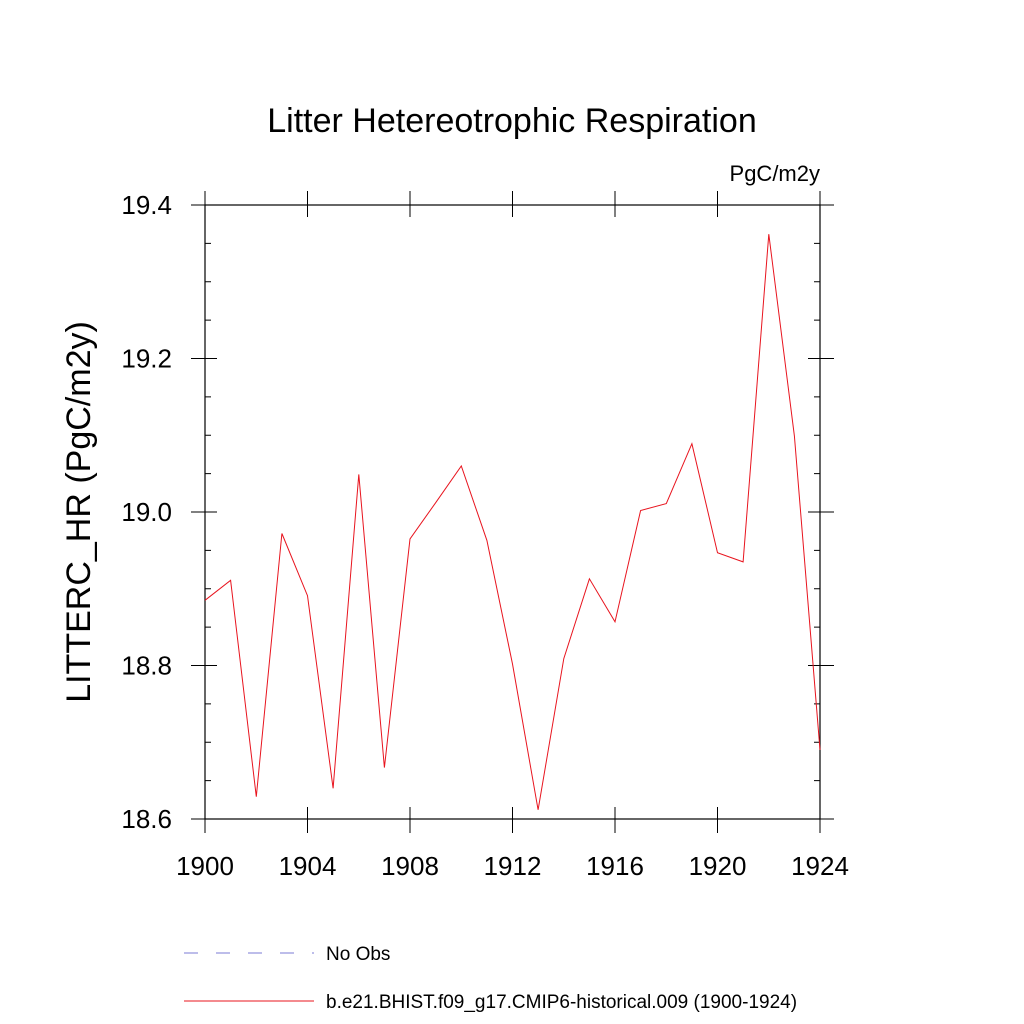 This screenshot has width=1024, height=1024. Describe the element at coordinates (146, 666) in the screenshot. I see `y-tick-label: 18.8` at that location.